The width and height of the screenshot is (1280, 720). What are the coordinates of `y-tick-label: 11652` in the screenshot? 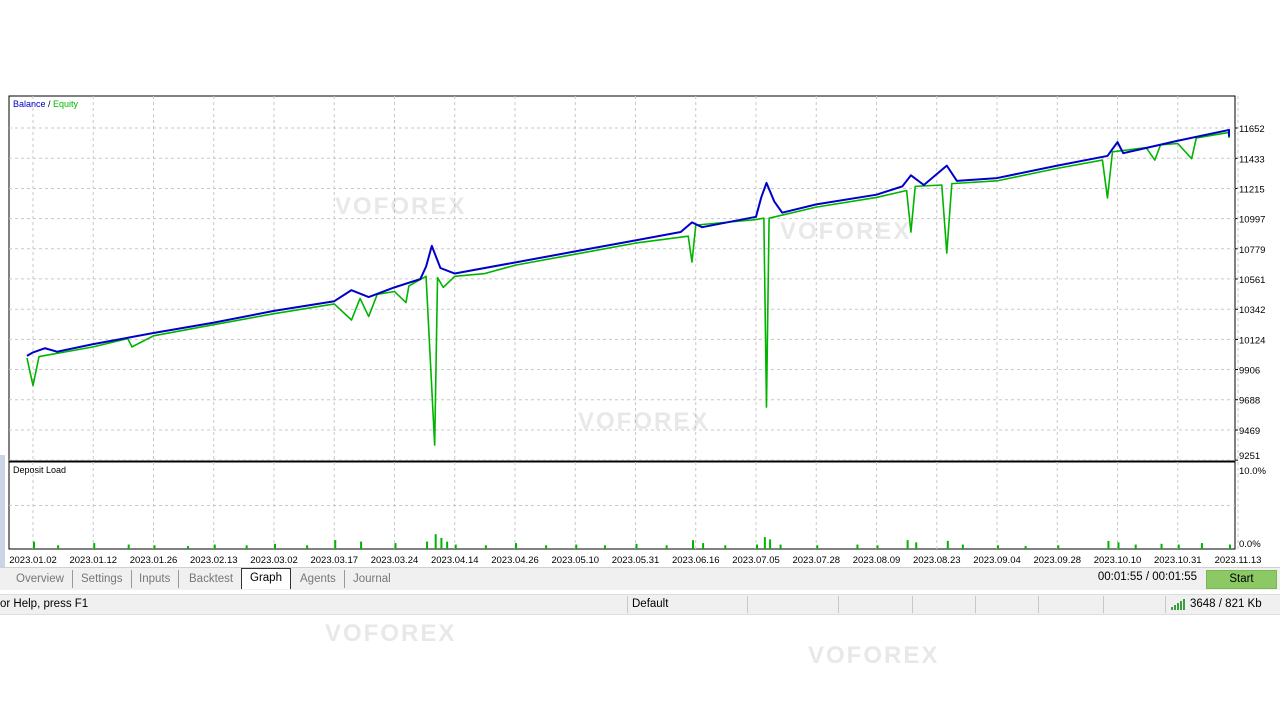 It's located at (1252, 129).